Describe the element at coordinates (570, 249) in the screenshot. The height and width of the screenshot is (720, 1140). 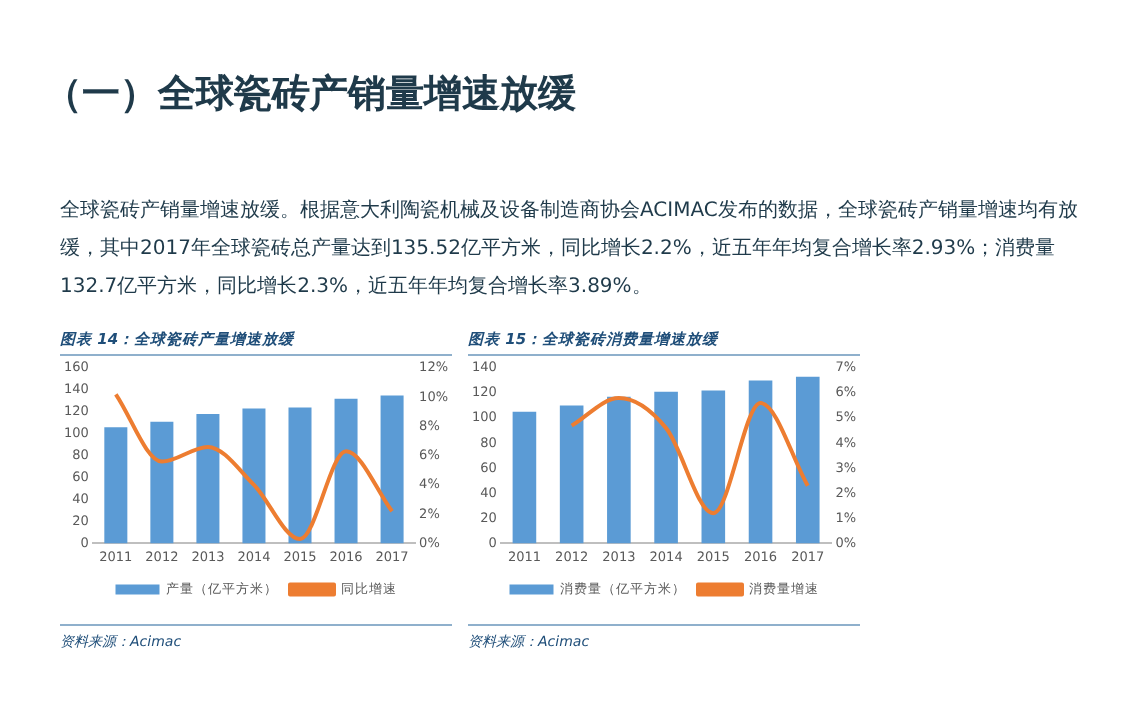
I see `text: 全球瓷砖产销量增速放缓。根据意大利陶瓷机械及设备制造商协会ACIMAC发布的数据，全球瓷砖产销量增速均有放缓，其中2017年全球瓷砖总产量达到135.52亿平方米，同比增长2.2%，近五年年均复合增长率2.93%；消费量132.7亿平方米，同比增长2.3%，近五年年均复合增长率3.89%。` at that location.